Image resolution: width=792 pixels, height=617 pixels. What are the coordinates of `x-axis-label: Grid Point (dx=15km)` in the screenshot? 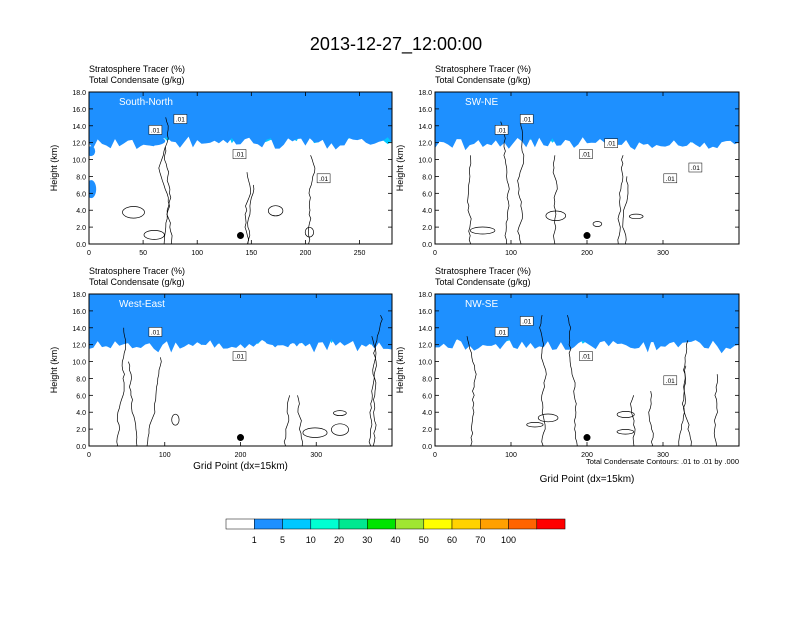 It's located at (240, 466).